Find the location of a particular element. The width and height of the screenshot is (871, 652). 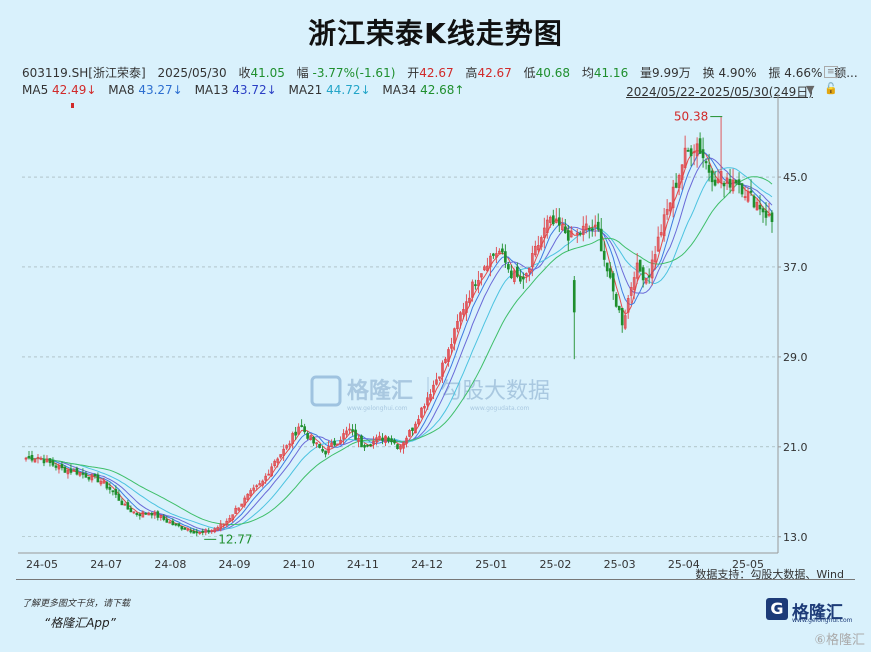

watermark-partner-url: www.gogudata.com is located at coordinates (500, 408).